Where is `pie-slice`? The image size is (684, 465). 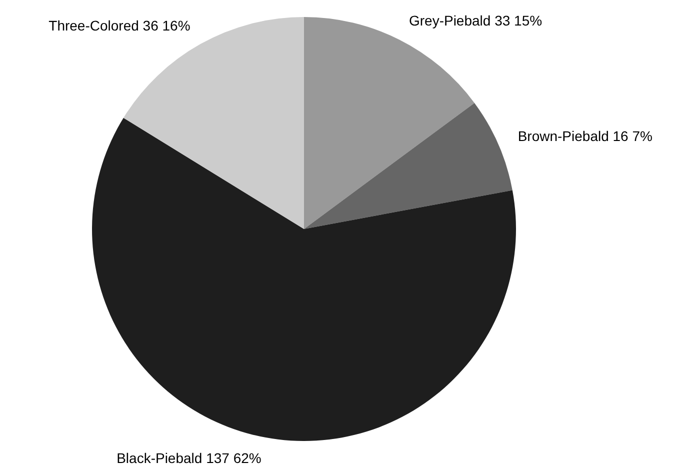 pie-slice is located at coordinates (408, 165).